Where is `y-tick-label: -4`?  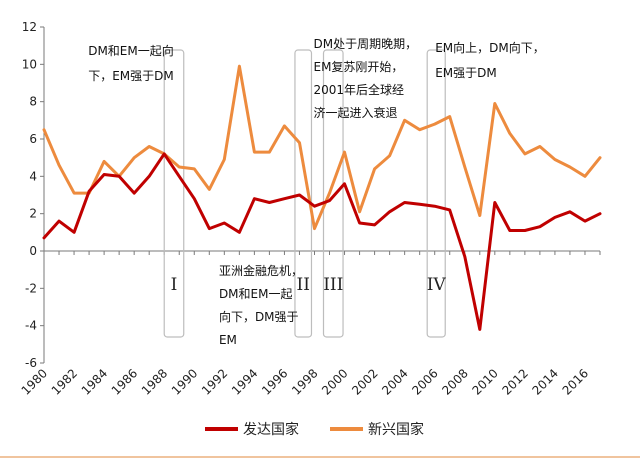
y-tick-label: -4 is located at coordinates (31, 326).